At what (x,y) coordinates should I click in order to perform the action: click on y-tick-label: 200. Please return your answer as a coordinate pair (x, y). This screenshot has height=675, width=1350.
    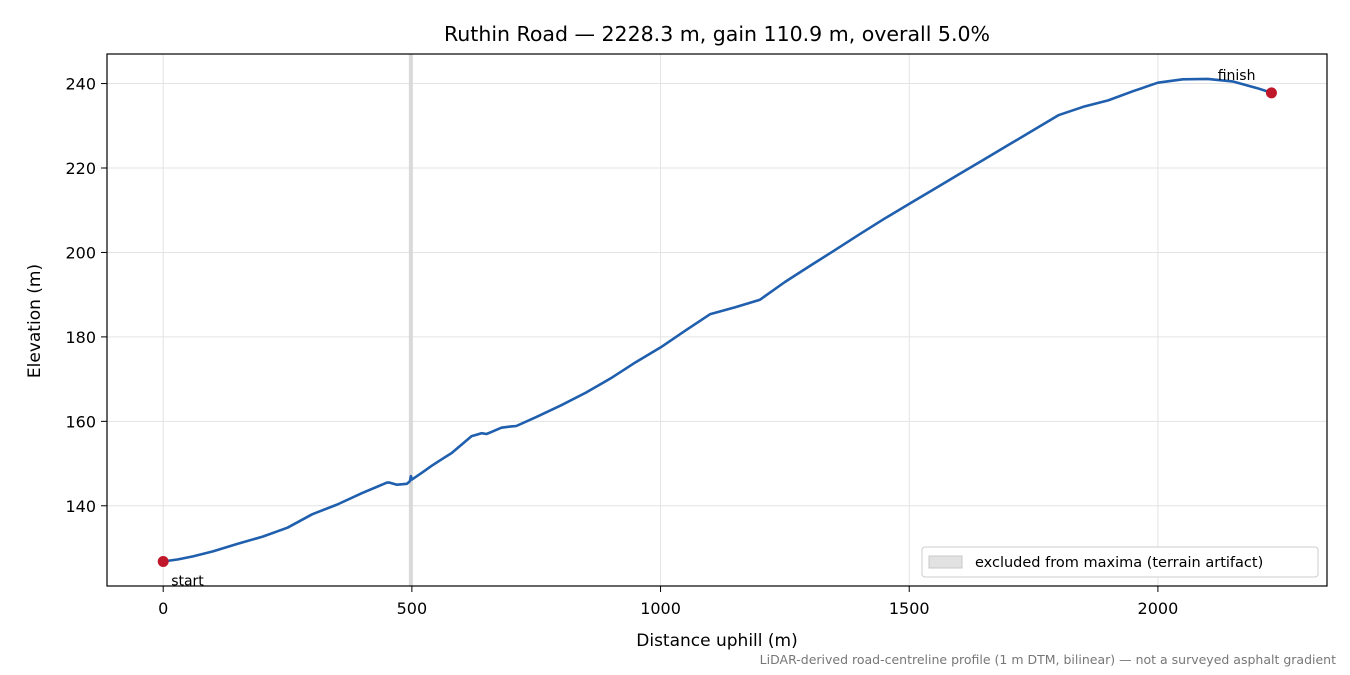
    Looking at the image, I should click on (80, 252).